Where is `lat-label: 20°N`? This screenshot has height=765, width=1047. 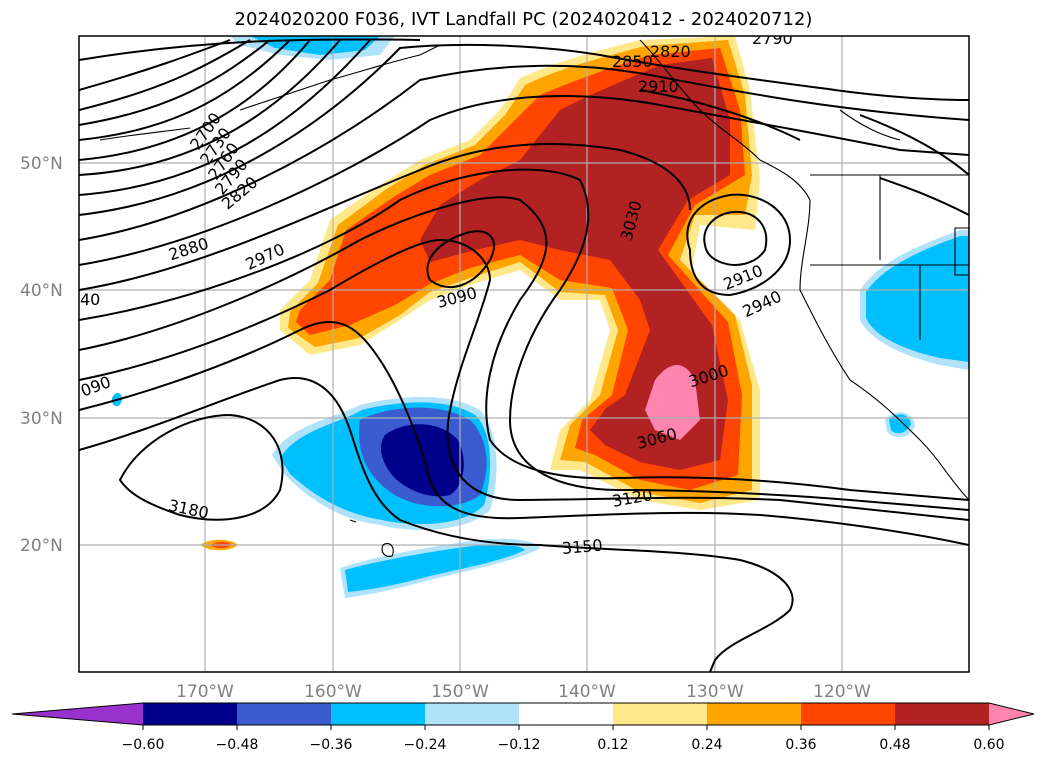 lat-label: 20°N is located at coordinates (41, 546).